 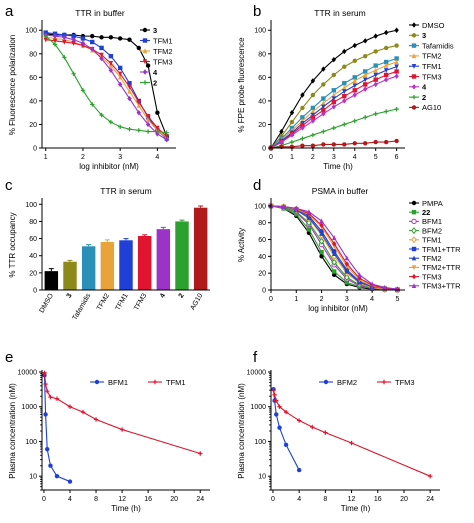 I want to click on x-tick-label: AG10, so click(x=196, y=301).